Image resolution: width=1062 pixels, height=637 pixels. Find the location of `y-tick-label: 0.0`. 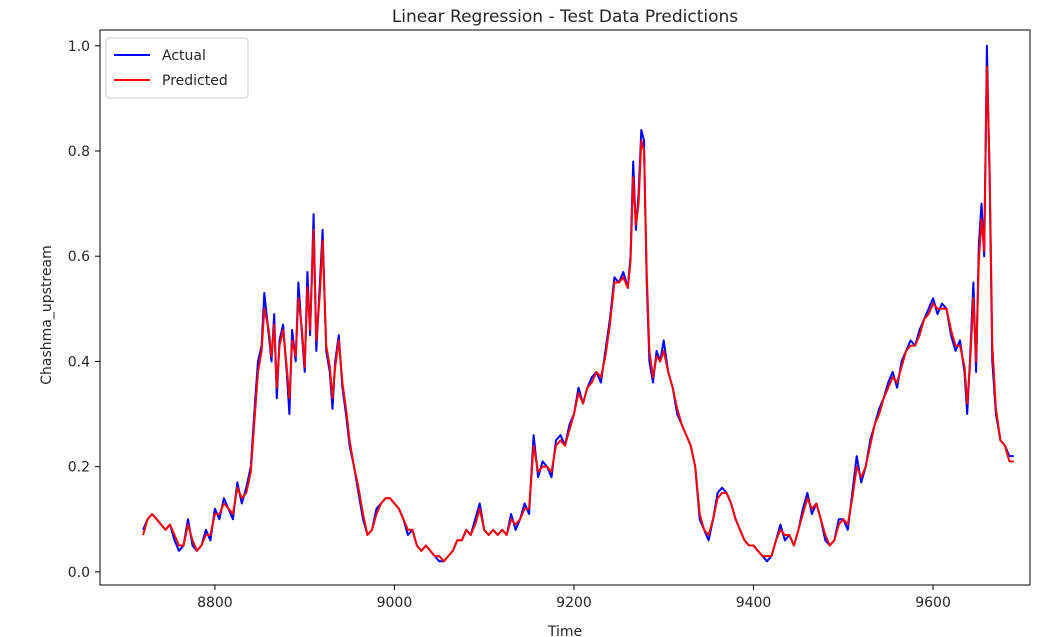

y-tick-label: 0.0 is located at coordinates (79, 573).